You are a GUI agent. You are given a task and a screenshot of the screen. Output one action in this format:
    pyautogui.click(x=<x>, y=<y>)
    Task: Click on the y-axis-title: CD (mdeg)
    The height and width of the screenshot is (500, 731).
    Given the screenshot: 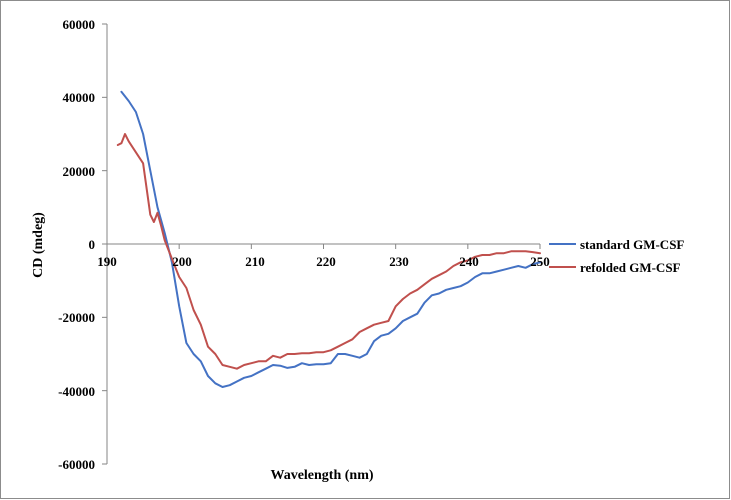 What is the action you would take?
    pyautogui.click(x=38, y=245)
    